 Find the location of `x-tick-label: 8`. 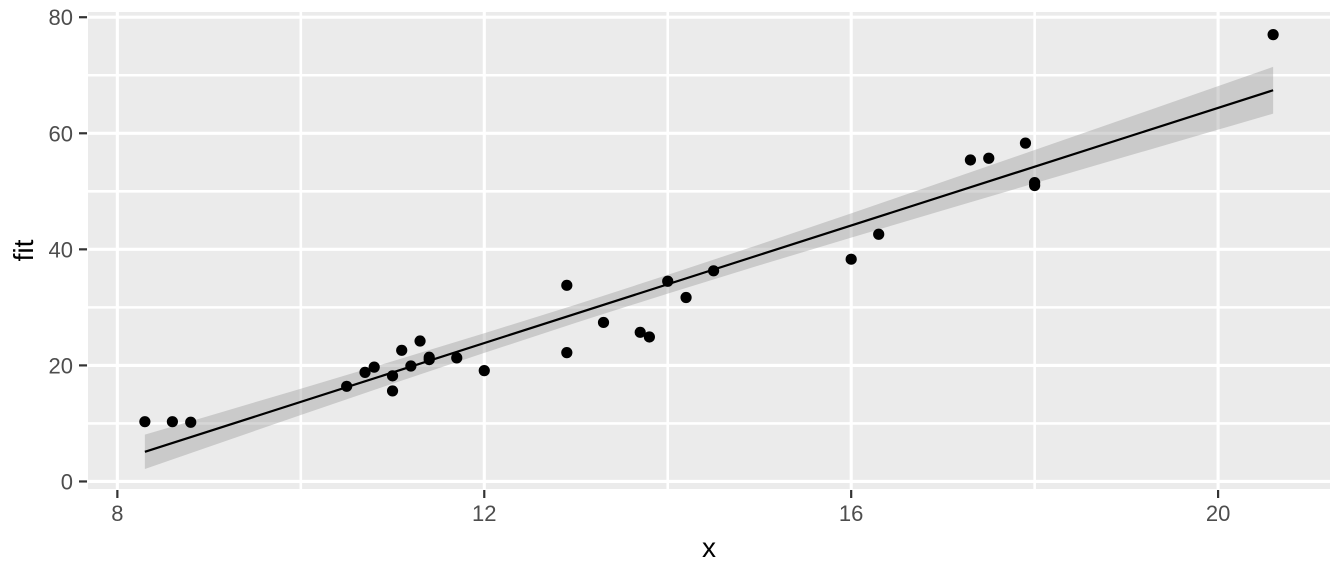

x-tick-label: 8 is located at coordinates (117, 513).